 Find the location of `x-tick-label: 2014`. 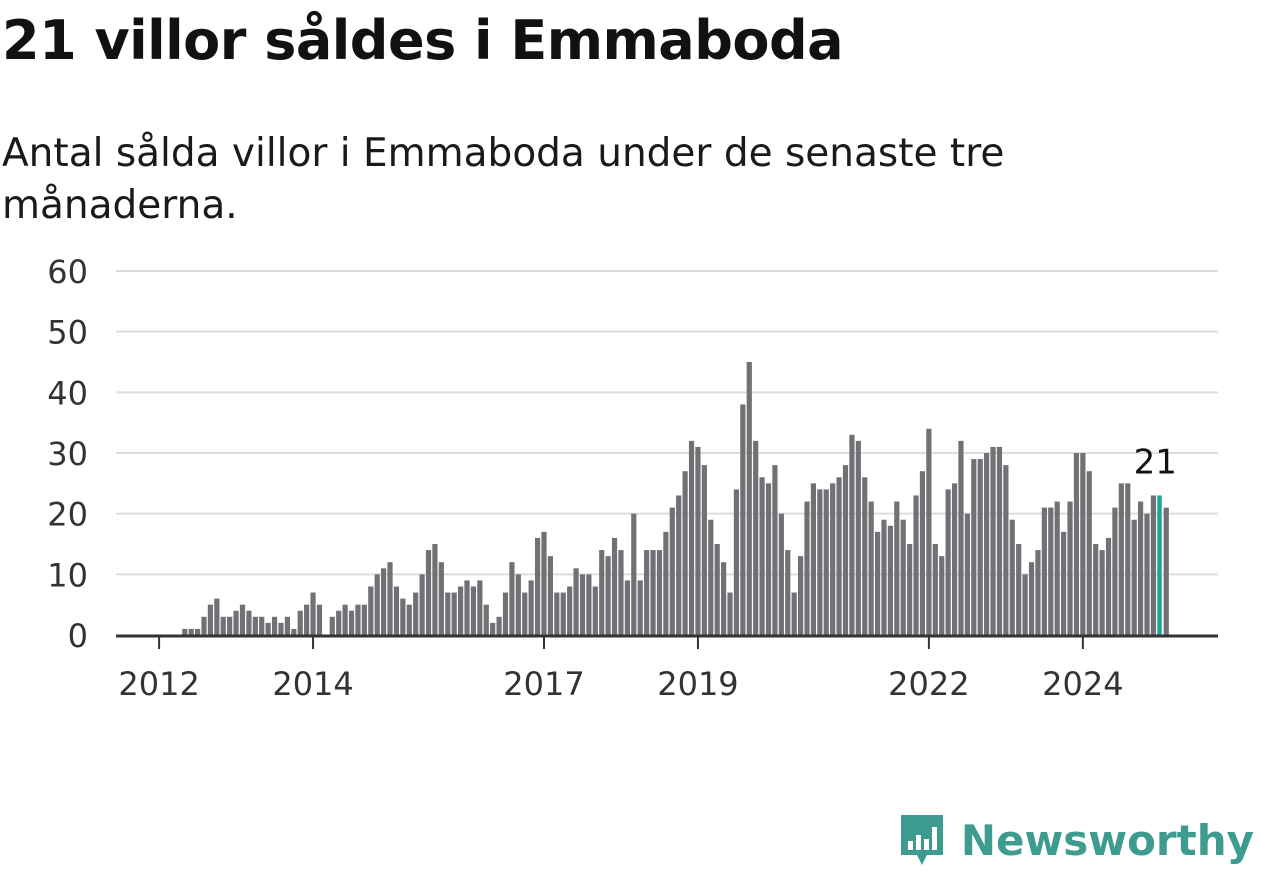

x-tick-label: 2014 is located at coordinates (312, 684).